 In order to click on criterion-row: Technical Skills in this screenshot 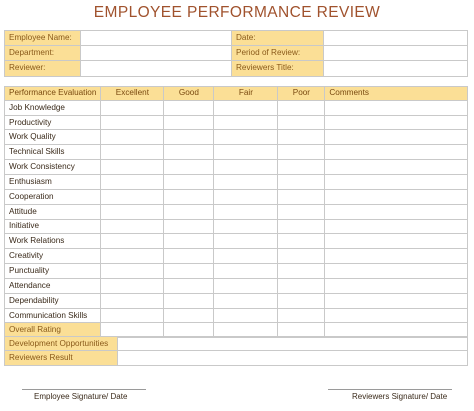, I will do `click(235, 152)`.